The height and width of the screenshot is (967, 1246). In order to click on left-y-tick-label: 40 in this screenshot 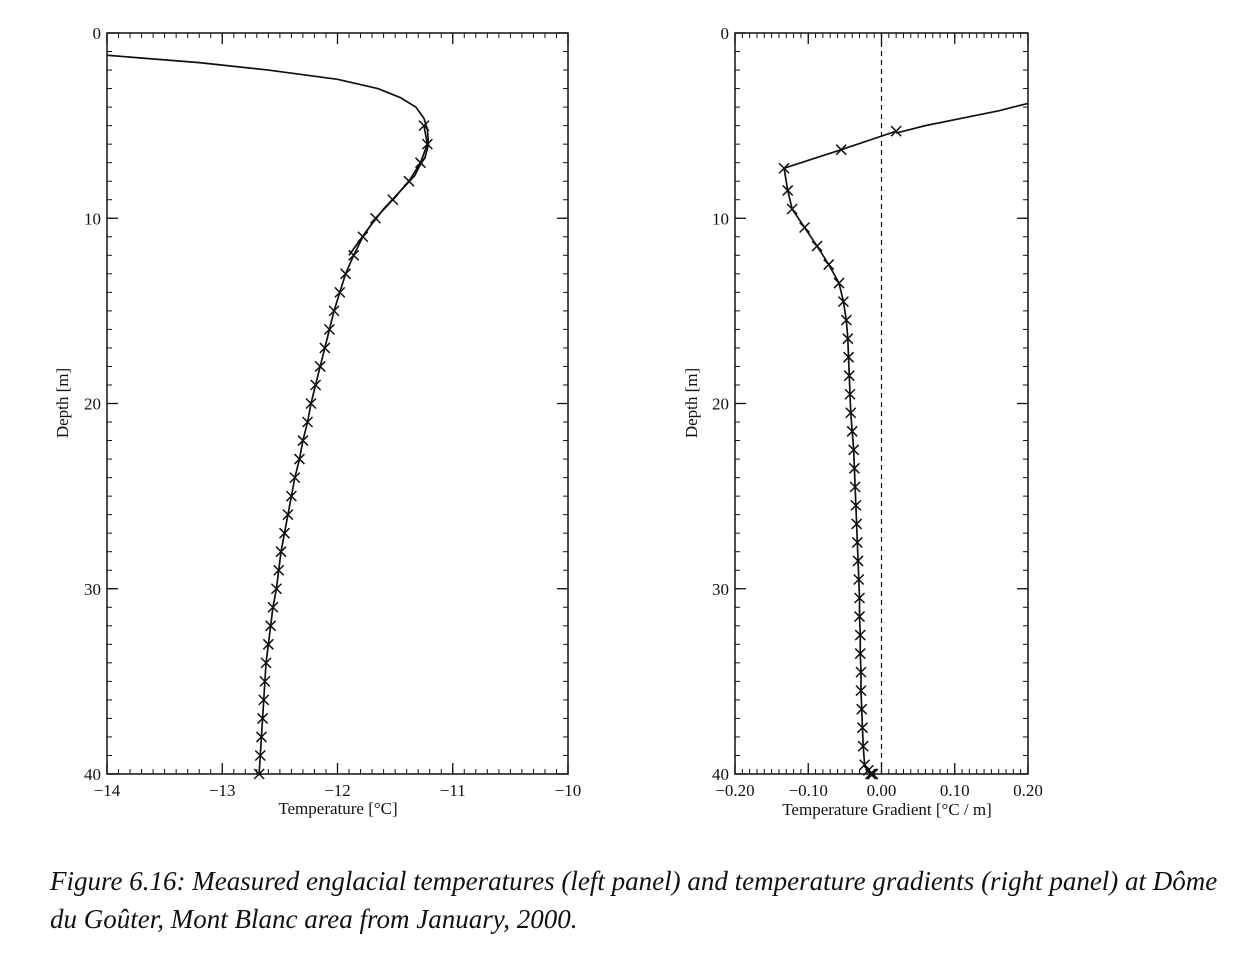, I will do `click(92, 774)`.